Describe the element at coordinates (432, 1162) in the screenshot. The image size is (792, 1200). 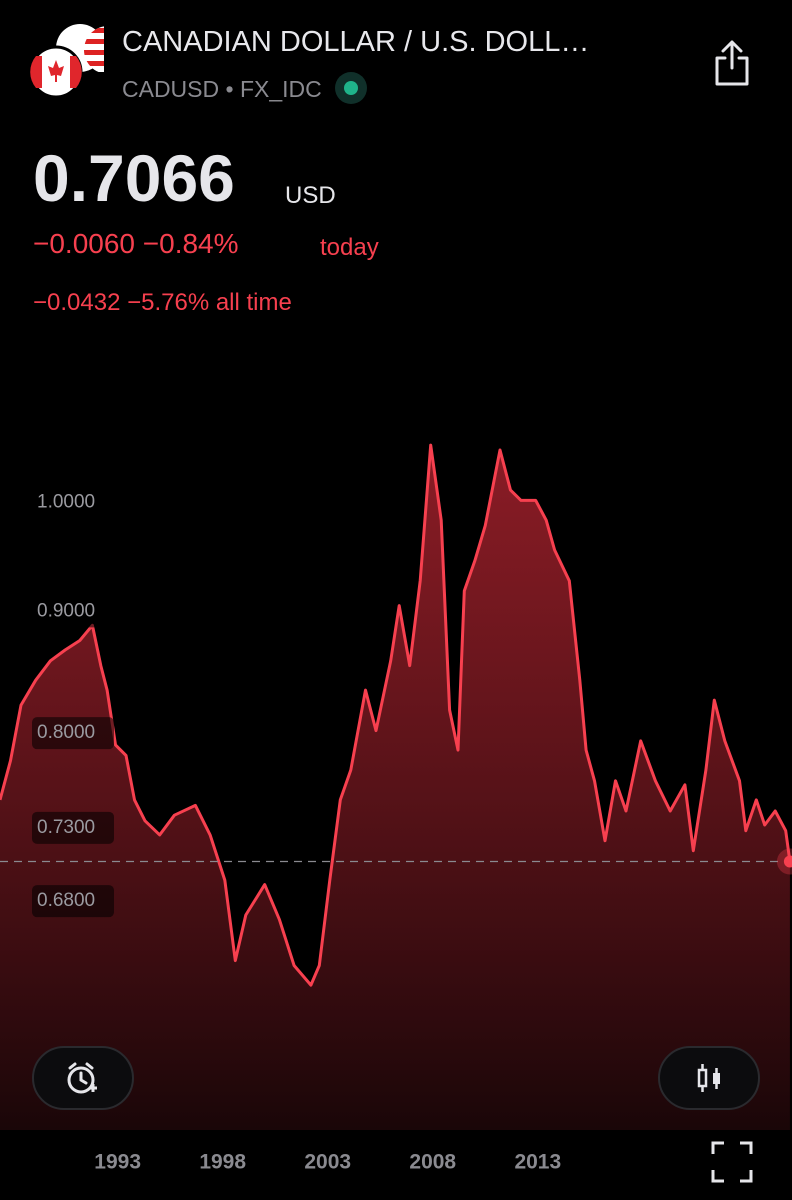
I see `x-tick-label: 2008` at that location.